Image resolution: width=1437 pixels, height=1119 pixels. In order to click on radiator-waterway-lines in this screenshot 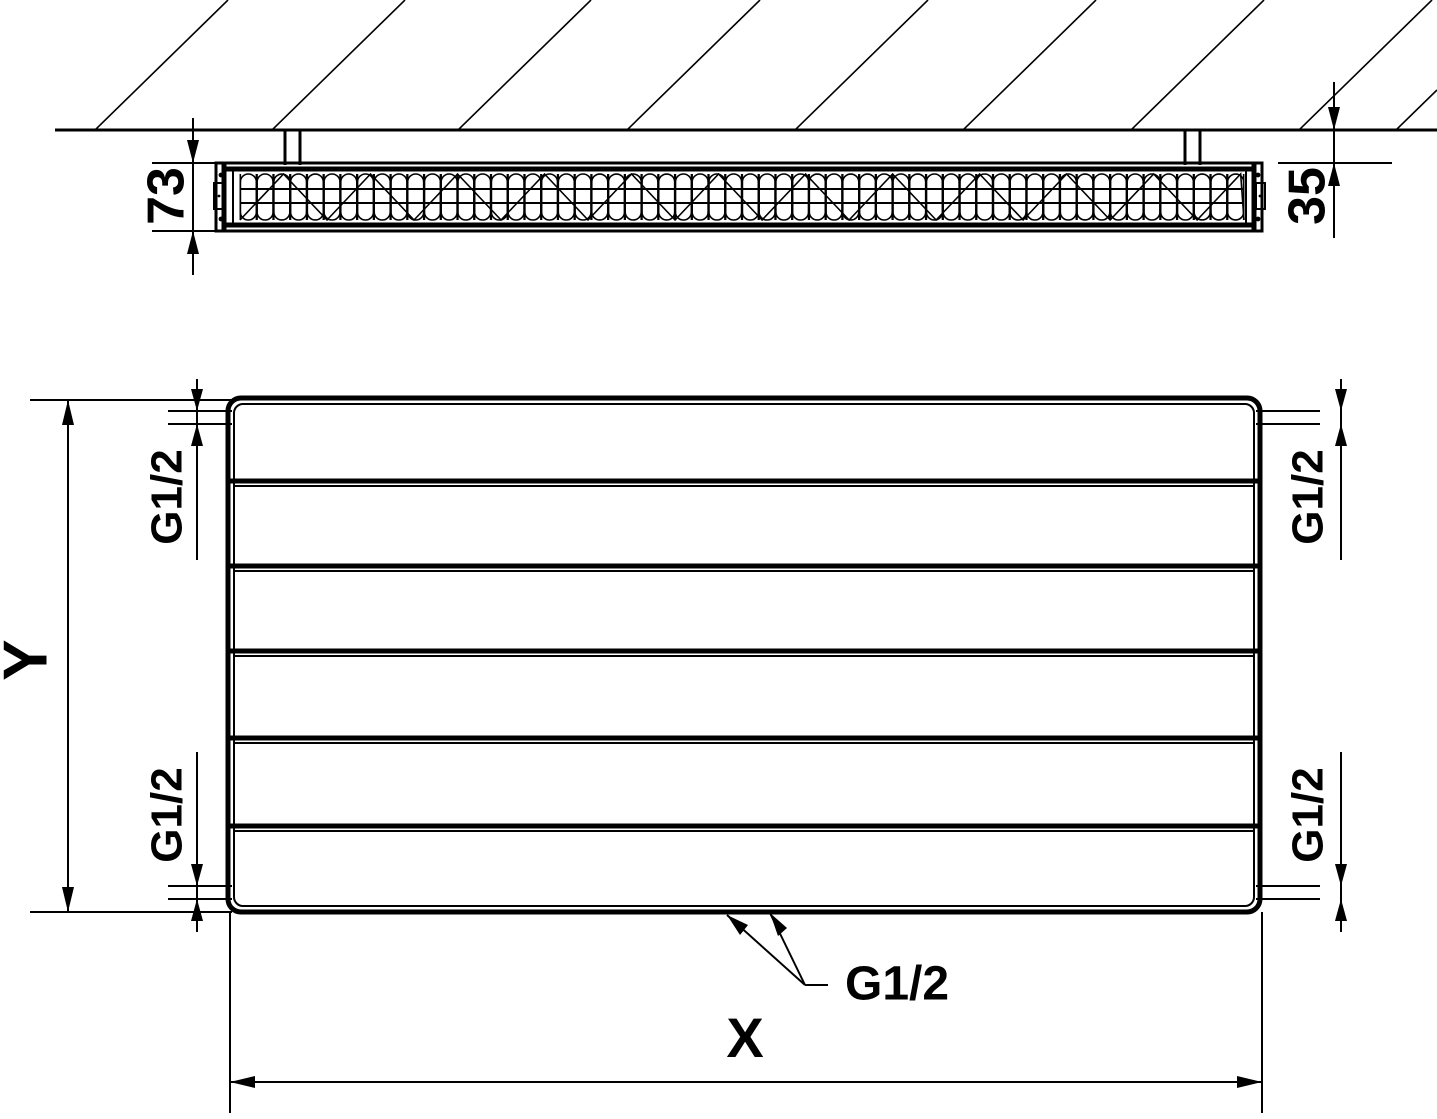, I will do `click(742, 196)`.